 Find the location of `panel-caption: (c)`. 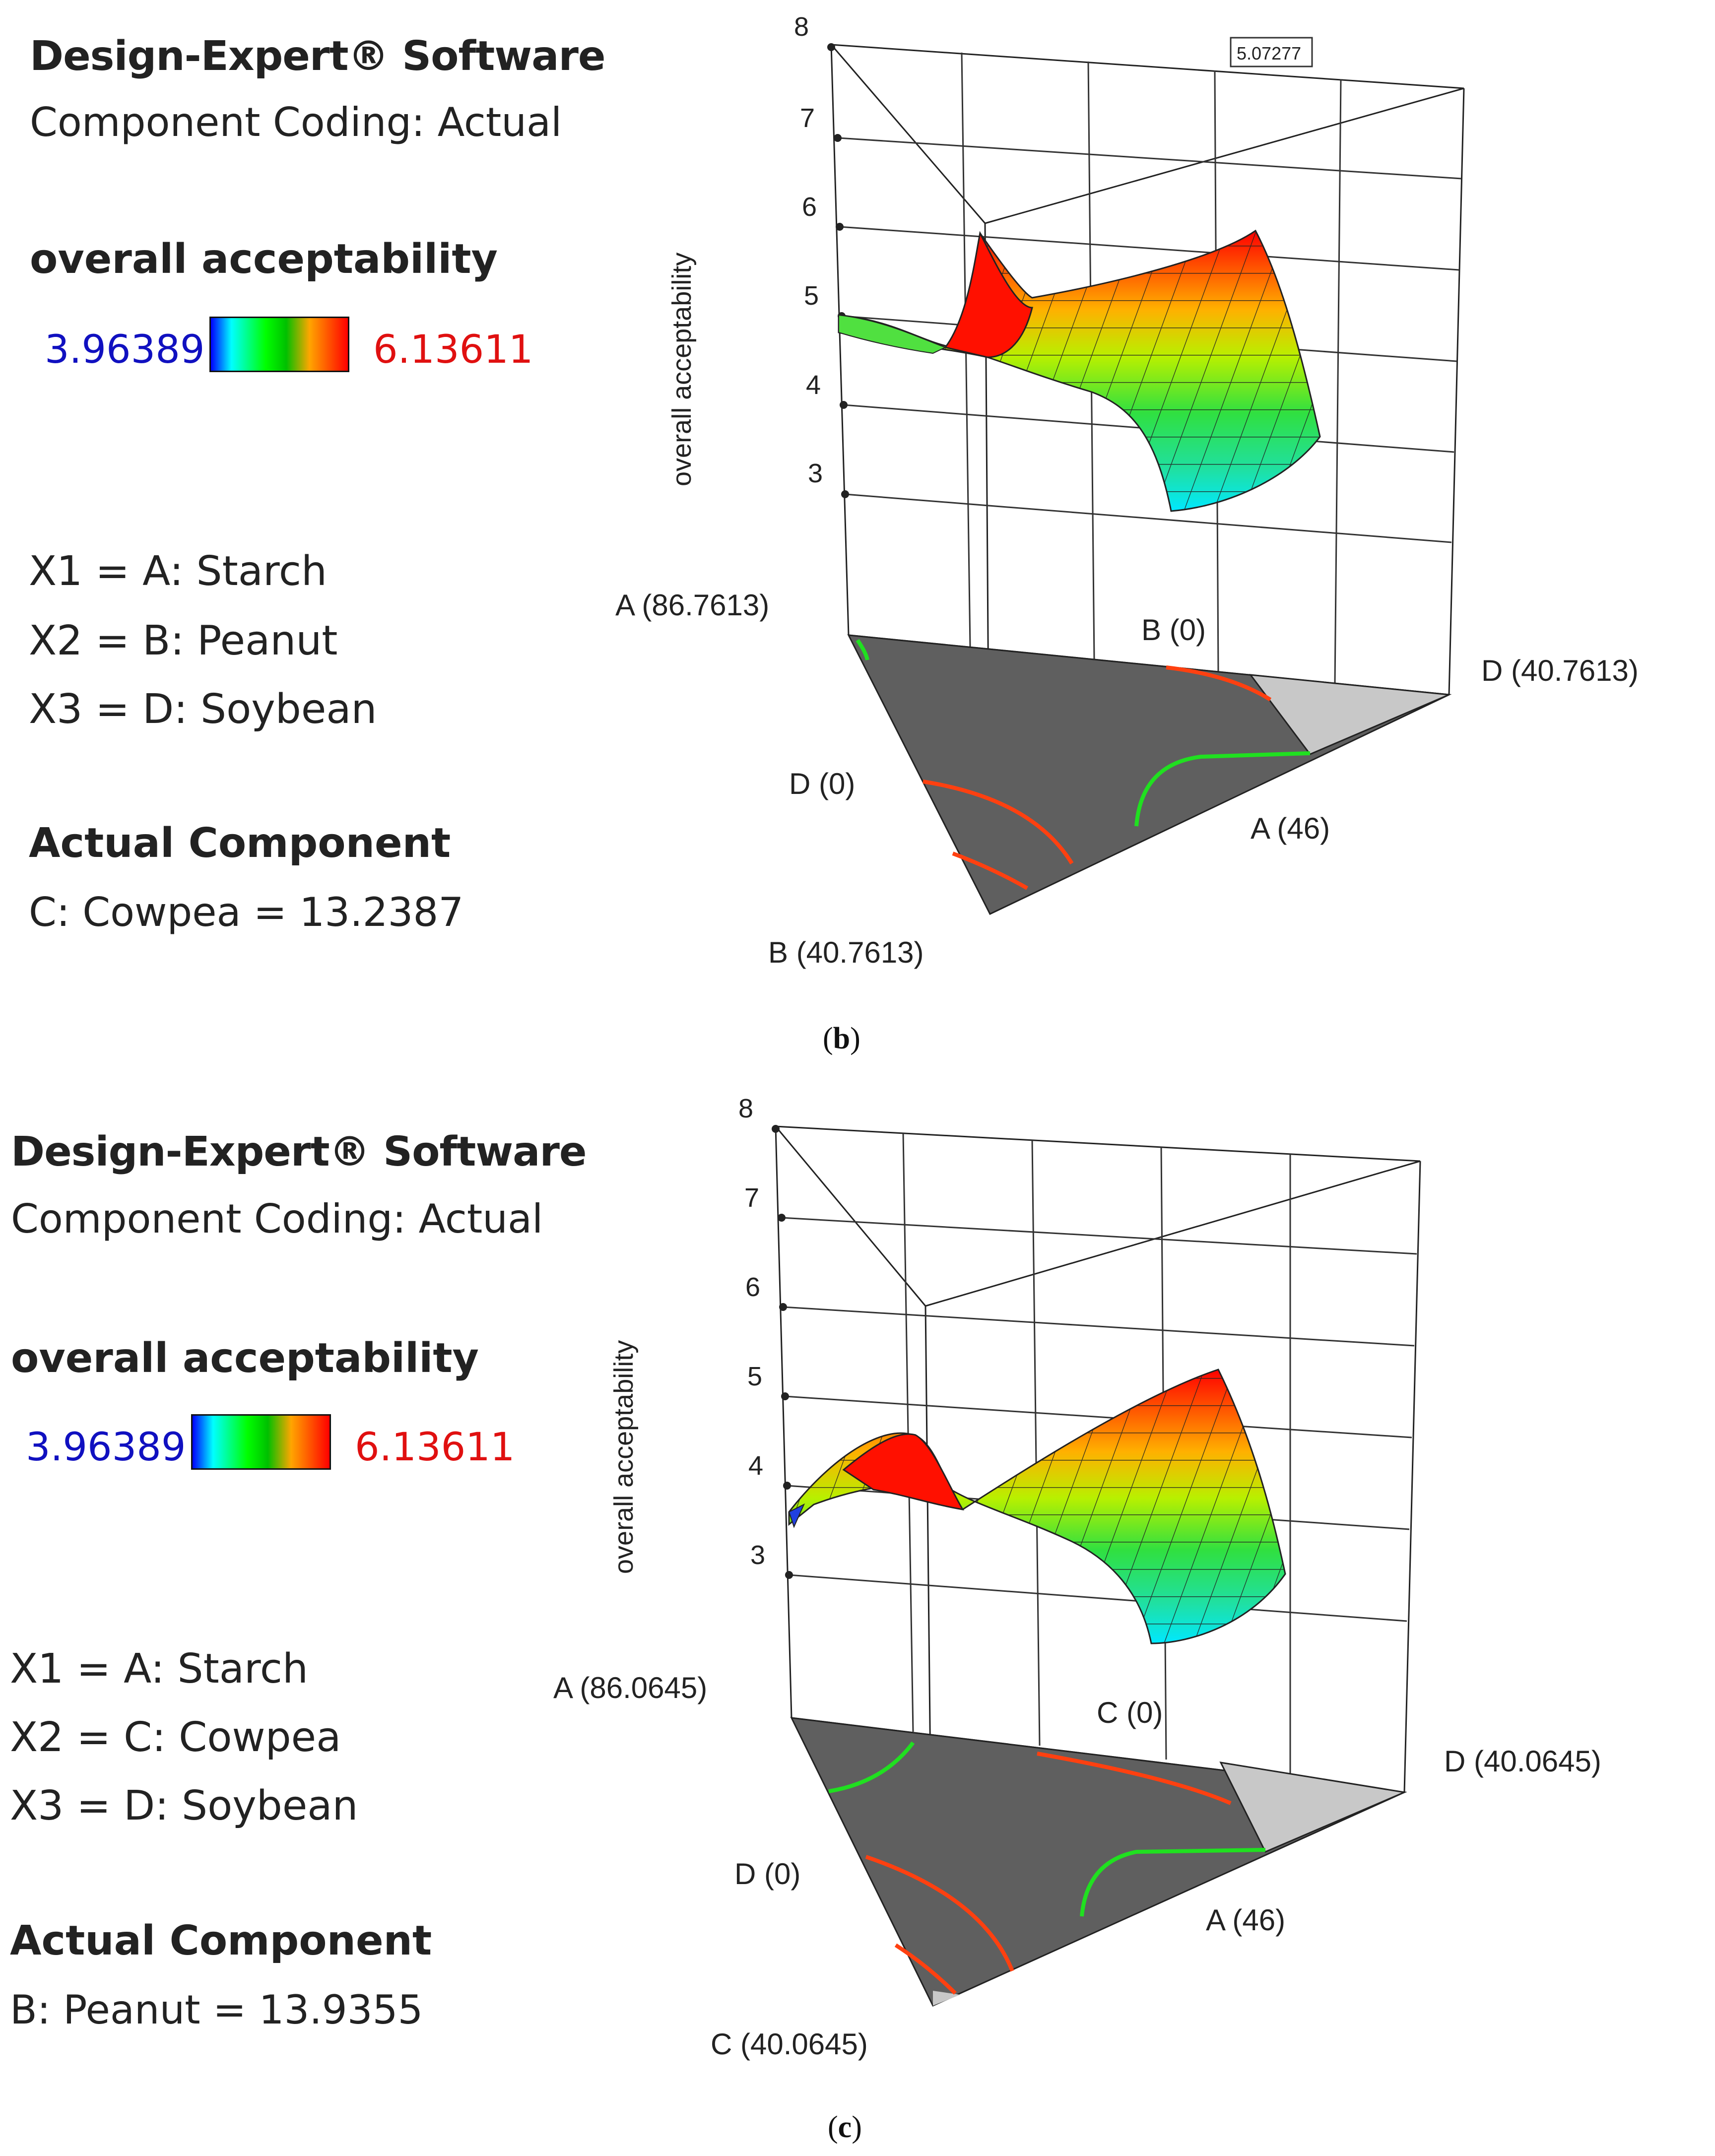

panel-caption: (c) is located at coordinates (845, 2127).